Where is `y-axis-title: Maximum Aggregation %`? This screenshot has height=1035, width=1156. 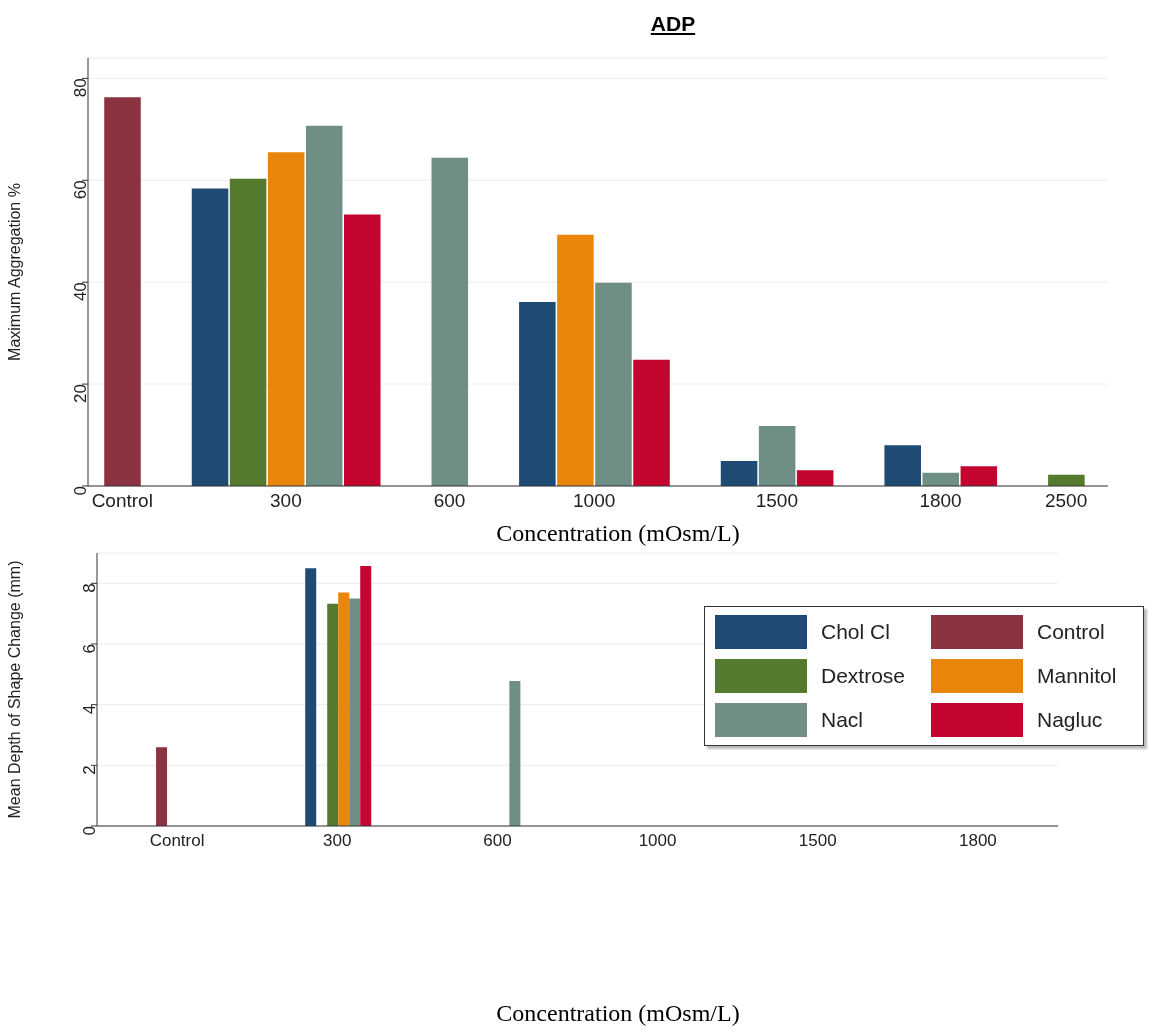 y-axis-title: Maximum Aggregation % is located at coordinates (14, 272).